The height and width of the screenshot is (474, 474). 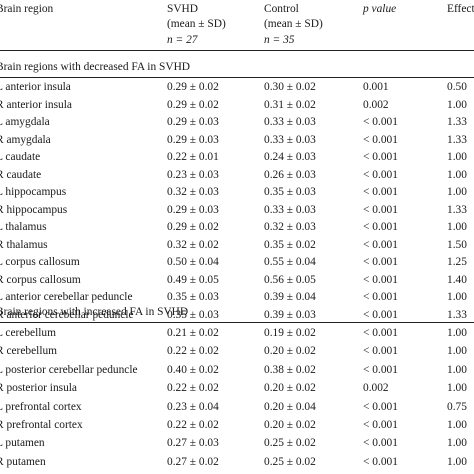 I want to click on table-row-region-name: L cerebellum, so click(x=28, y=333).